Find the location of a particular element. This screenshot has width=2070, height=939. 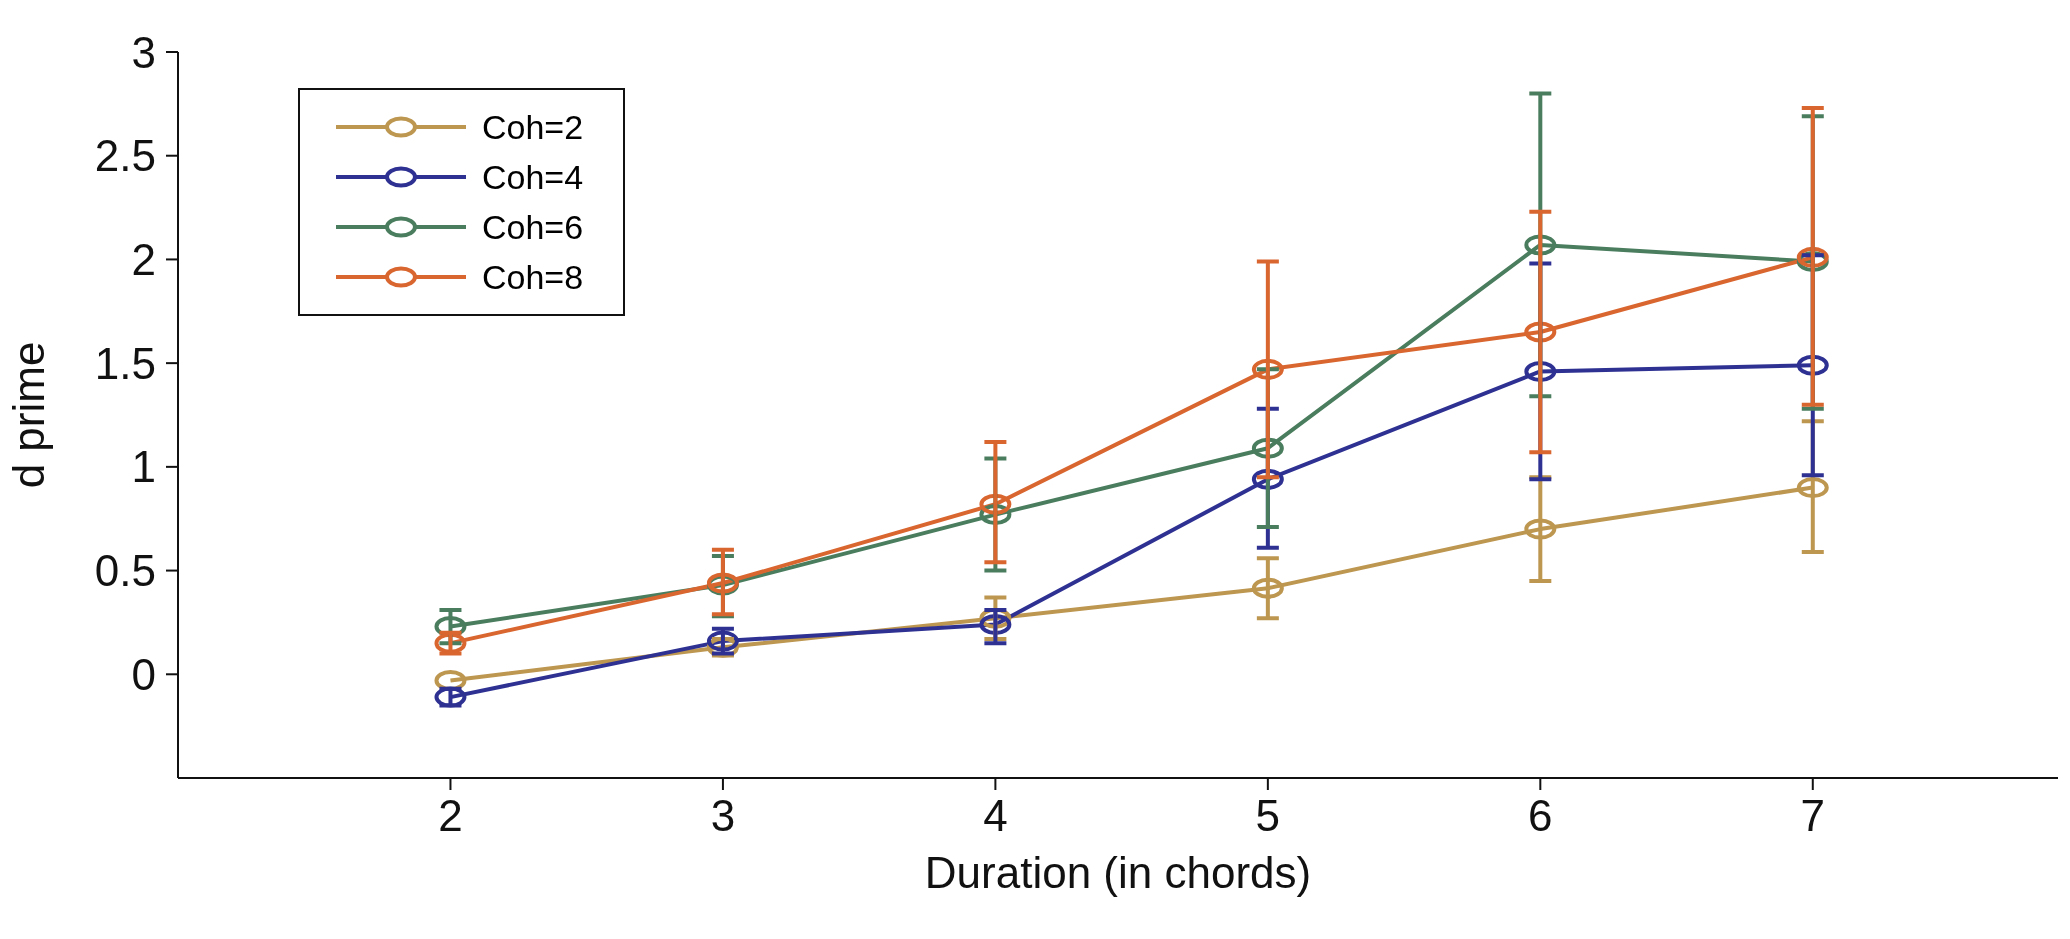

y-tick-label: 0.5 is located at coordinates (125, 571).